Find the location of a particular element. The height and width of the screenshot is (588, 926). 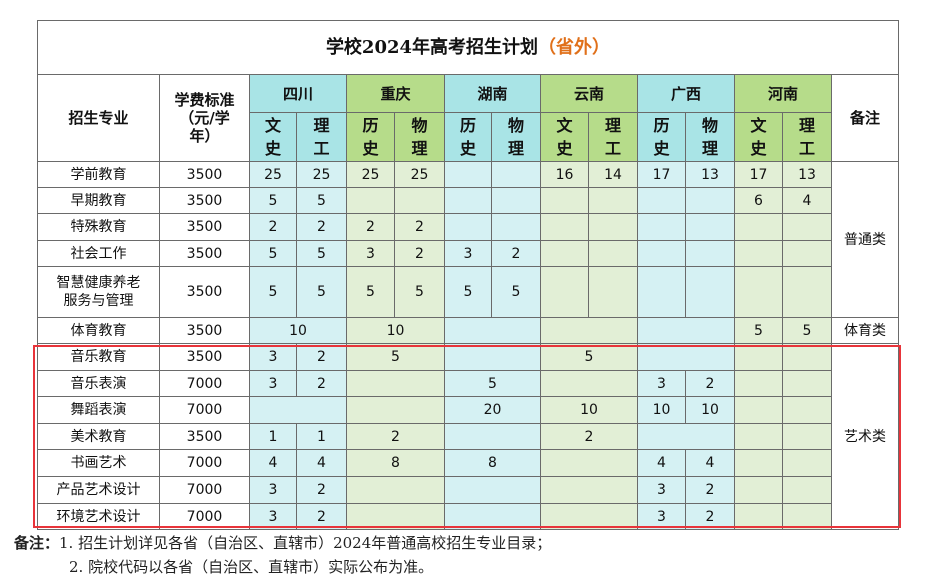

header-remark: 备注 is located at coordinates (865, 118).